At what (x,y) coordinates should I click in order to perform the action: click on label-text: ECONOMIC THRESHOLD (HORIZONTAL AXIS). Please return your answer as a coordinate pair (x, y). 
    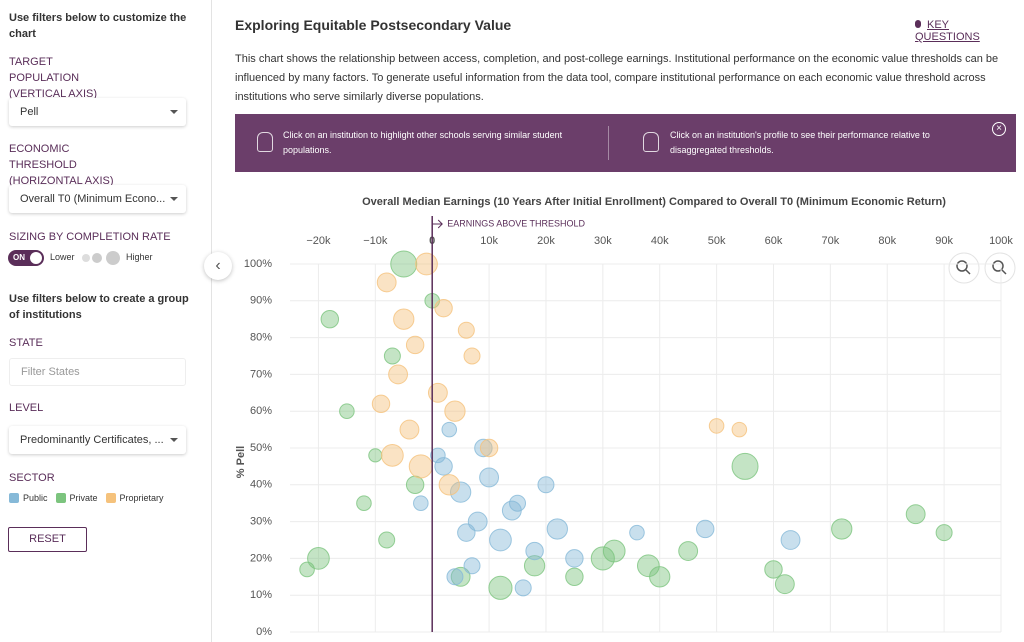
    Looking at the image, I should click on (61, 165).